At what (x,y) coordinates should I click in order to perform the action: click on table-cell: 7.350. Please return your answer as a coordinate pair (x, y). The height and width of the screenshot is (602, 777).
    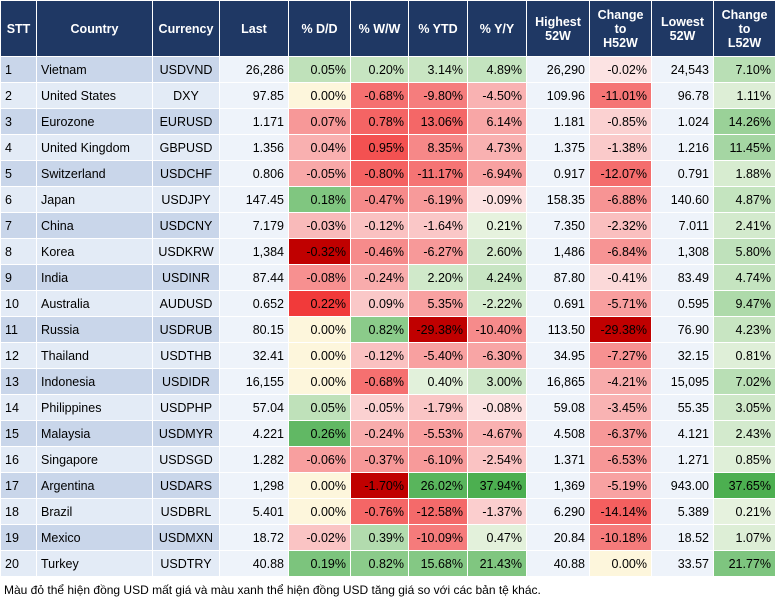
    Looking at the image, I should click on (558, 225).